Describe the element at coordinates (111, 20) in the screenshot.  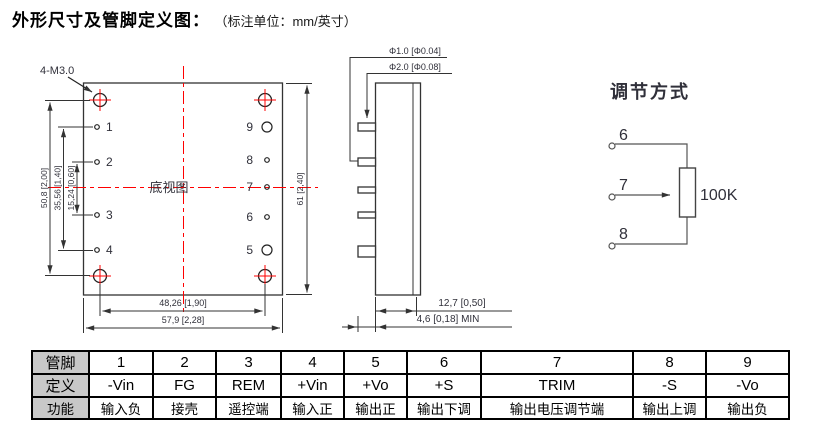
I see `page-title-main: 外形尺寸及管脚定义图：` at that location.